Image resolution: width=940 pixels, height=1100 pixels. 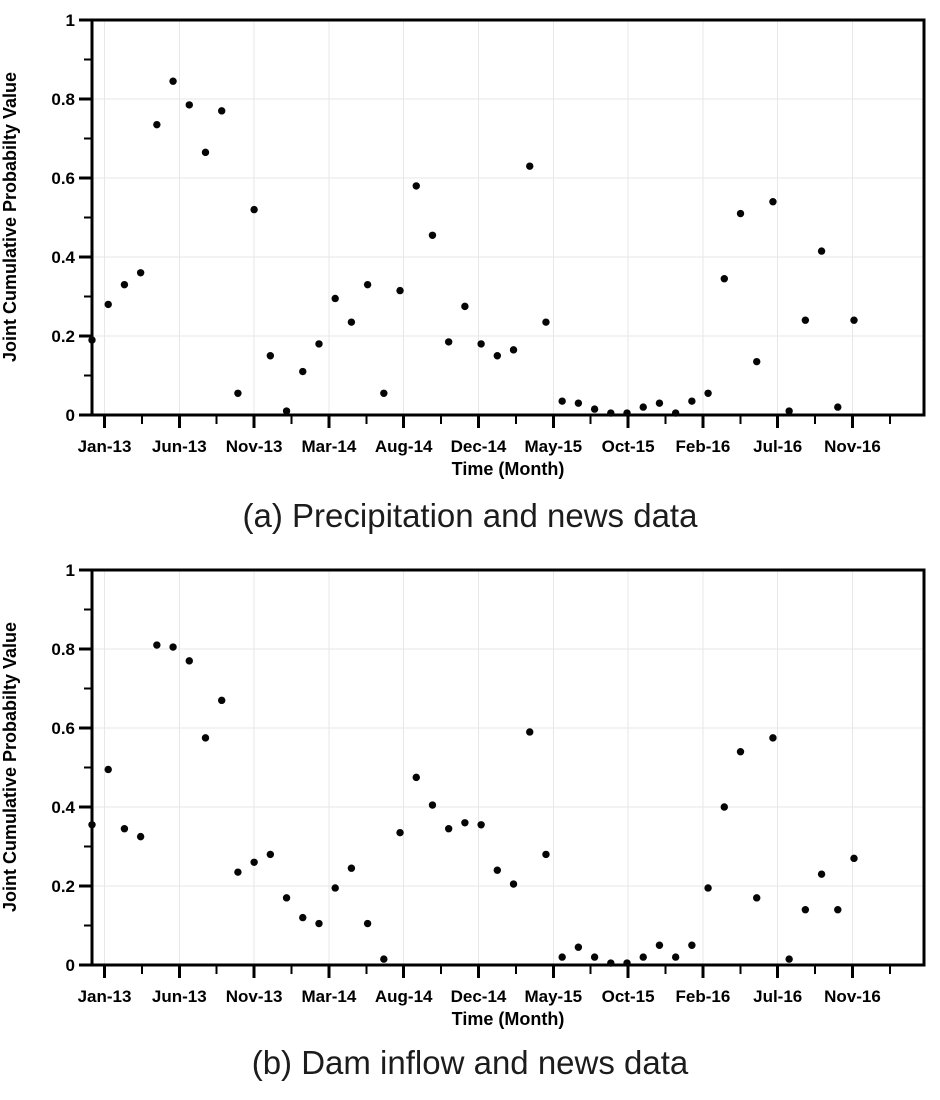 I want to click on x-tick-label: Nov-13, so click(x=254, y=446).